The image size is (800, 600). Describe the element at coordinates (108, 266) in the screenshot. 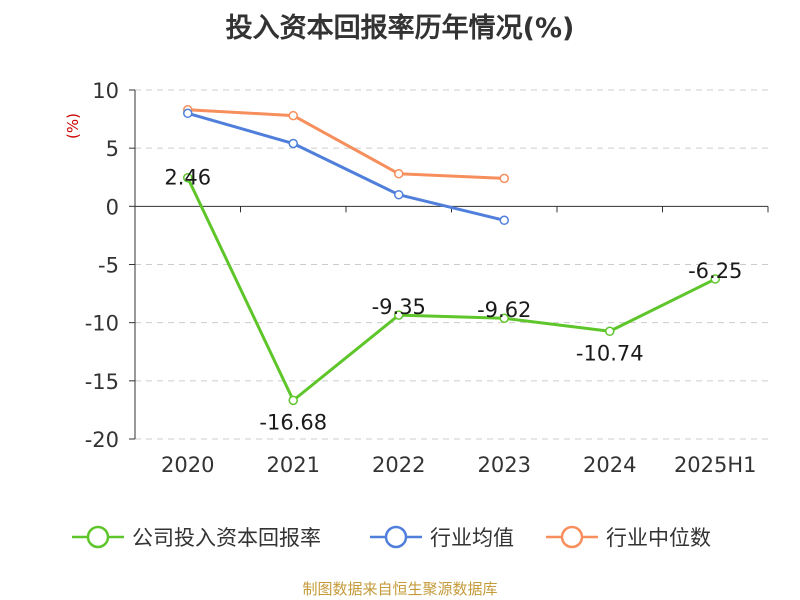

I see `y-tick-label: -5` at that location.